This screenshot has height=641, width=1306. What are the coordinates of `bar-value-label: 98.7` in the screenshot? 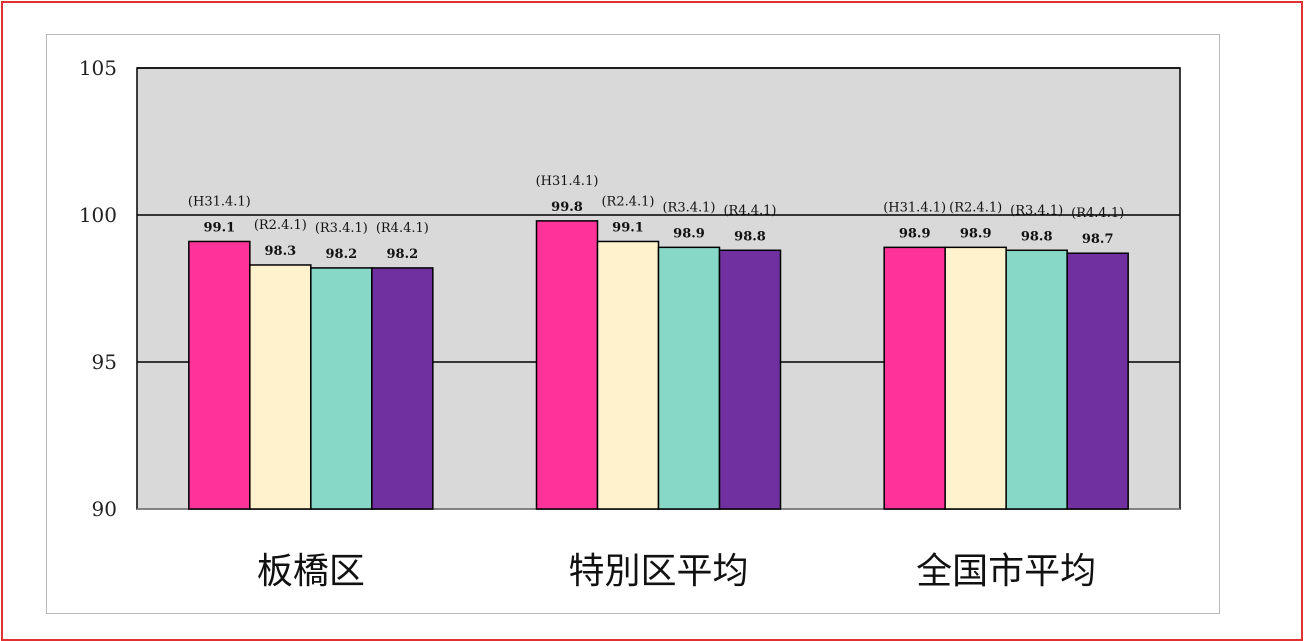 It's located at (1098, 239).